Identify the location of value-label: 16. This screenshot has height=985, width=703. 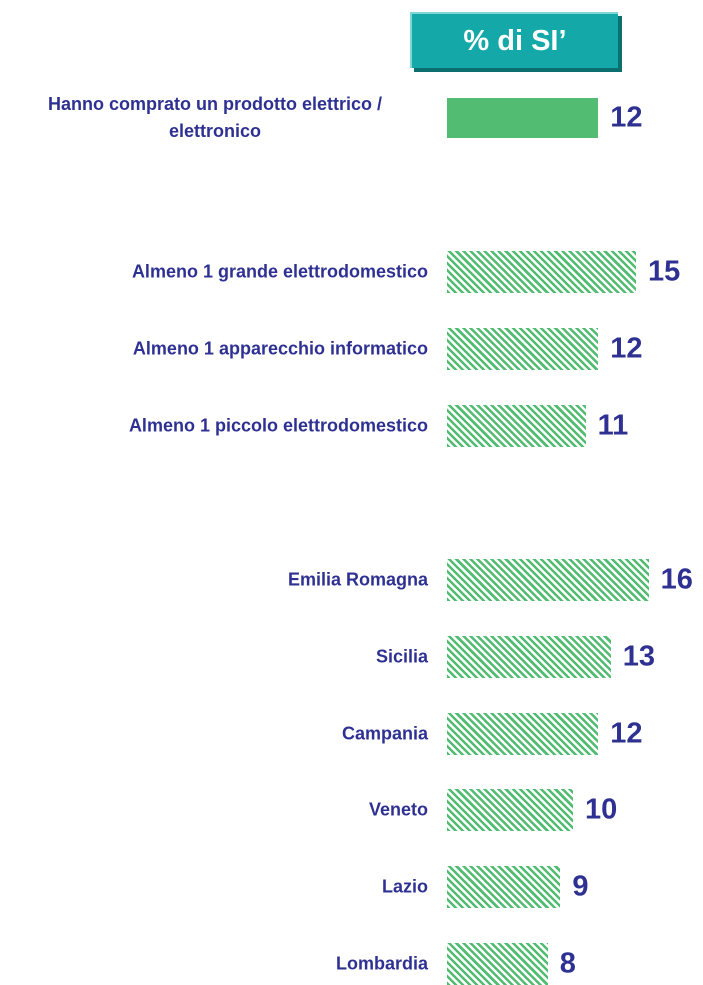
(676, 579).